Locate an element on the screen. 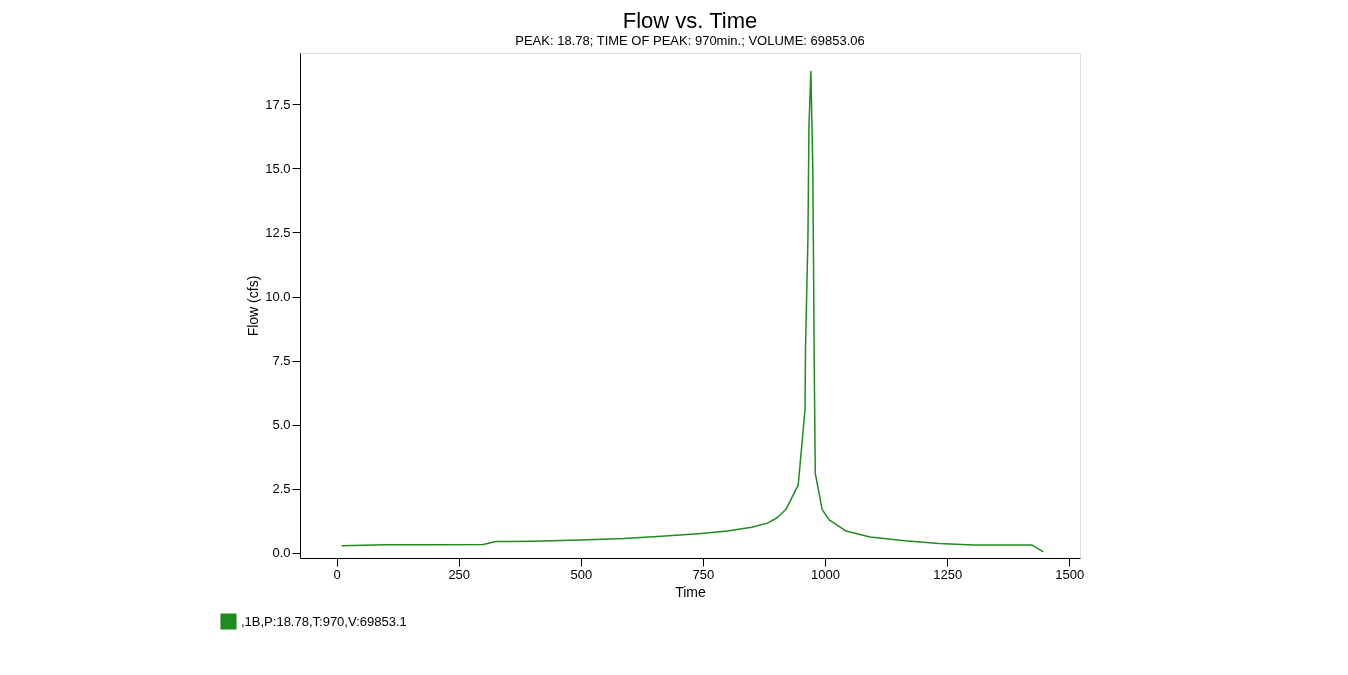  x-tick-label: 500 is located at coordinates (581, 574).